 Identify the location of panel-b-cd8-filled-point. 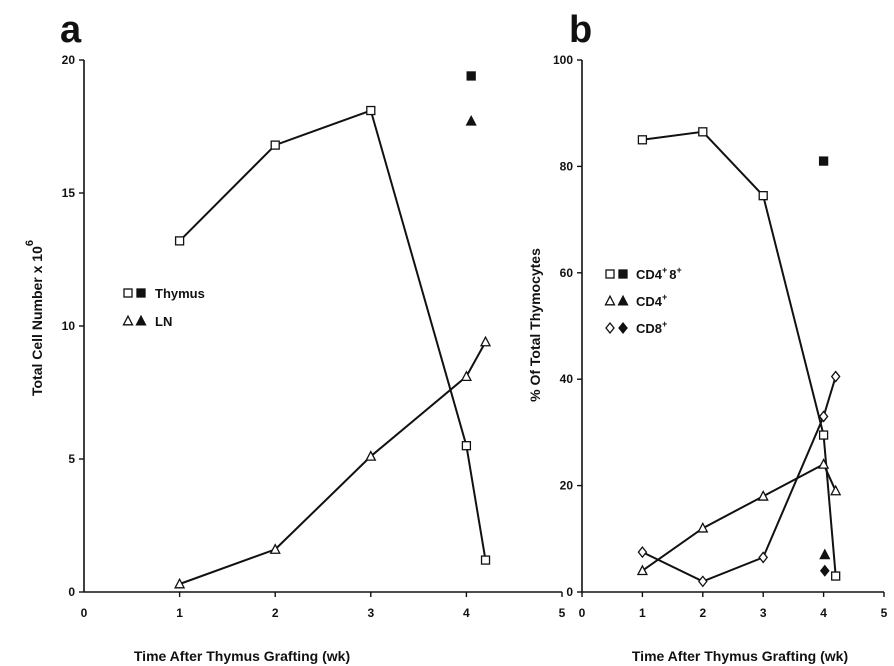
(824, 570).